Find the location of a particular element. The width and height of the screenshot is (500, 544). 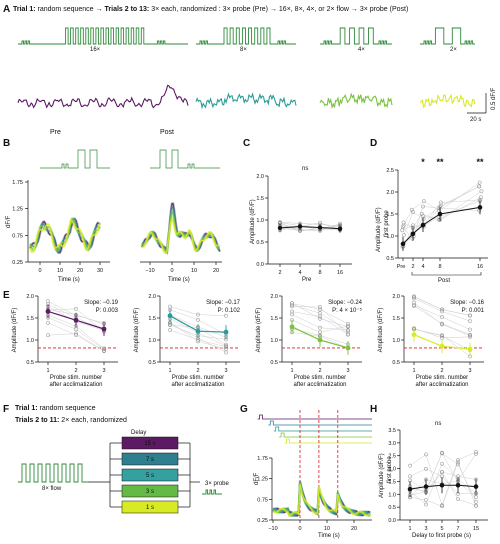

d-y-label-2: first probe is located at coordinates (387, 223).